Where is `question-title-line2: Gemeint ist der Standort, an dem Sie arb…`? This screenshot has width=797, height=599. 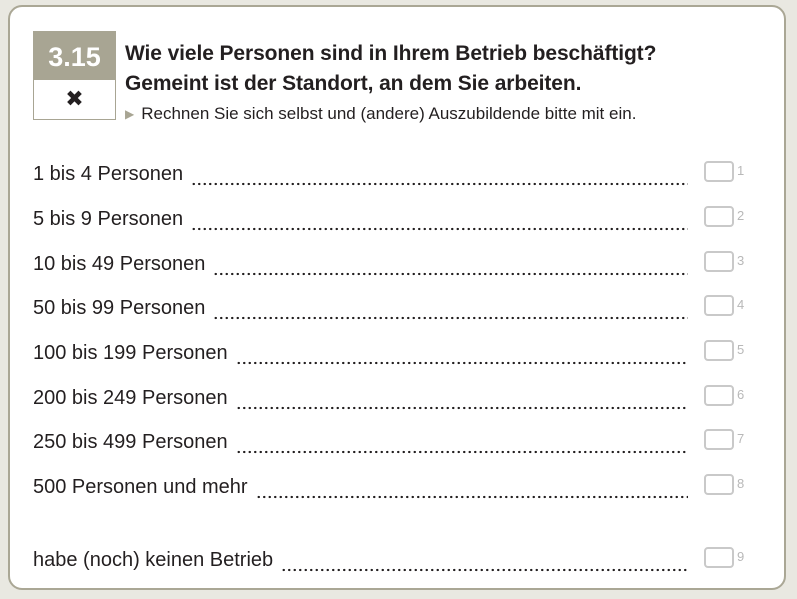
question-title-line2: Gemeint ist der Standort, an dem Sie arb… is located at coordinates (353, 83).